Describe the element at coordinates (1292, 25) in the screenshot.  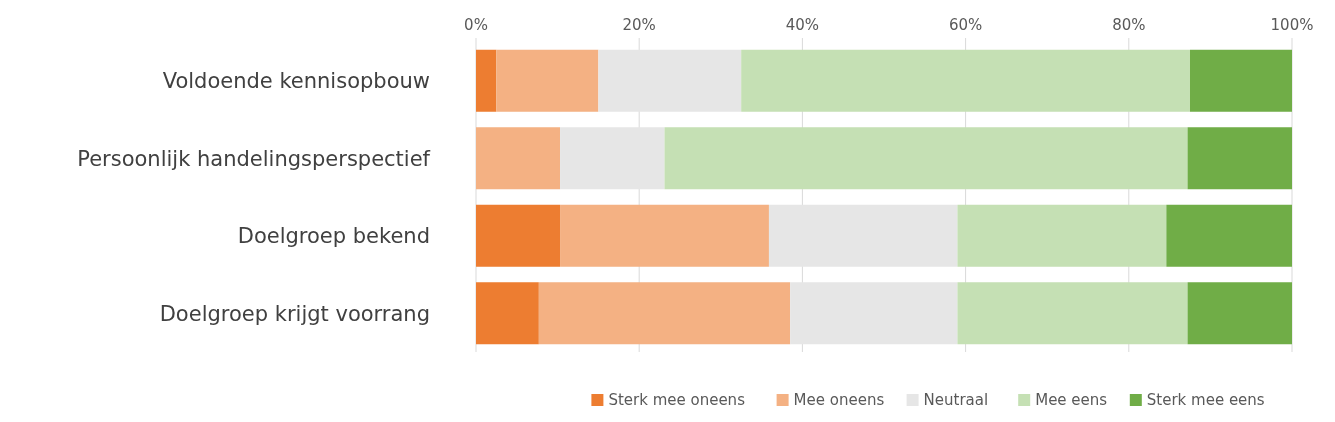
I see `x-tick-label: 100%` at that location.